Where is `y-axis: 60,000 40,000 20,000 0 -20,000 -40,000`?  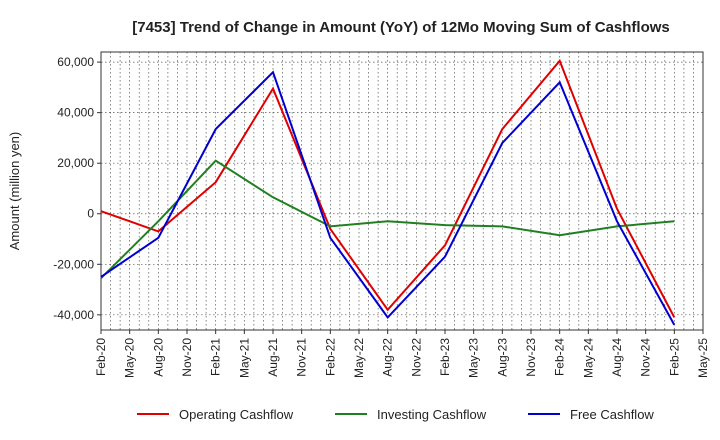
y-axis: 60,000 40,000 20,000 0 -20,000 -40,000 is located at coordinates (77, 188).